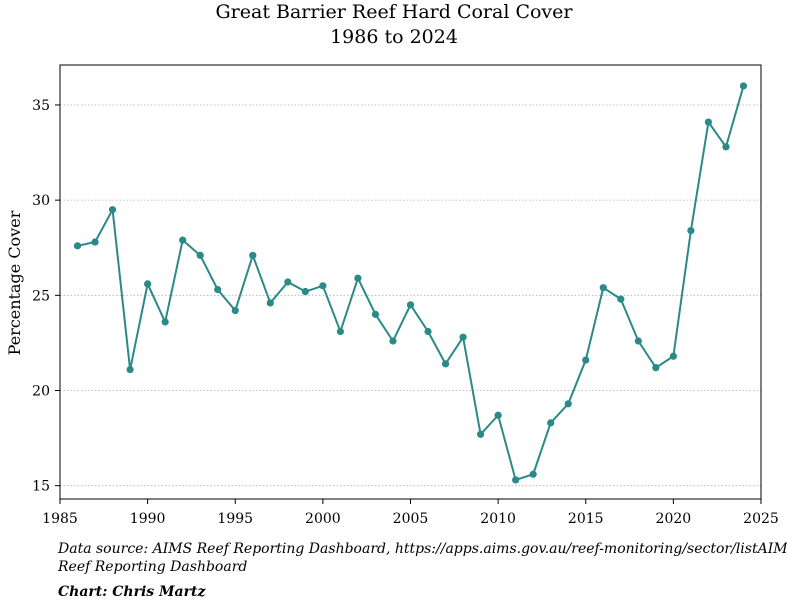 This screenshot has width=787, height=601. Describe the element at coordinates (411, 519) in the screenshot. I see `x-tick-label: 2005` at that location.